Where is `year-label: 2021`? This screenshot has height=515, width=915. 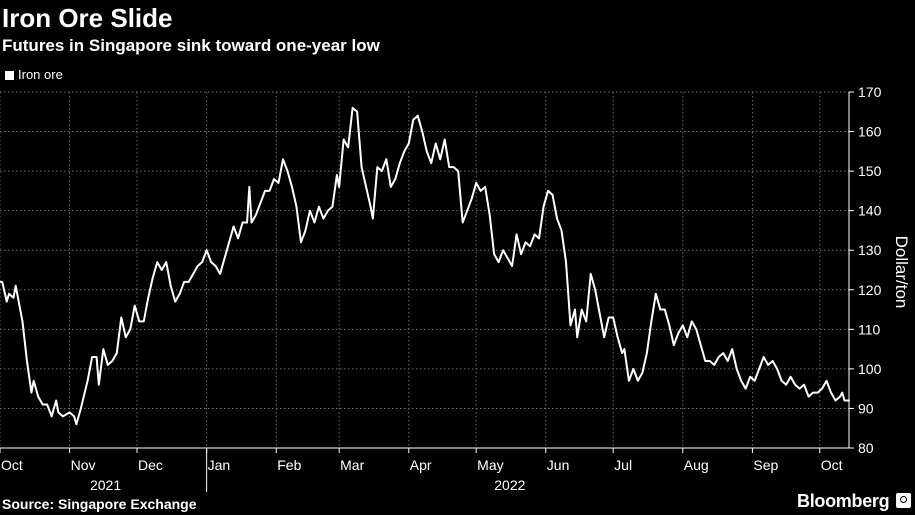
year-label: 2021 is located at coordinates (105, 485).